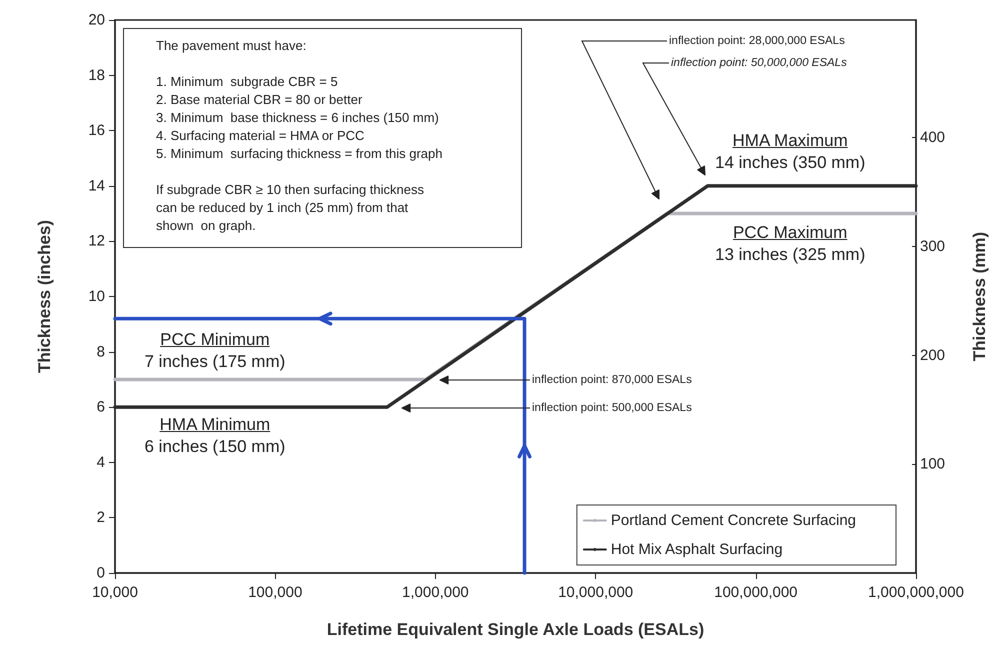  What do you see at coordinates (96, 20) in the screenshot?
I see `y-tick-label: 20` at bounding box center [96, 20].